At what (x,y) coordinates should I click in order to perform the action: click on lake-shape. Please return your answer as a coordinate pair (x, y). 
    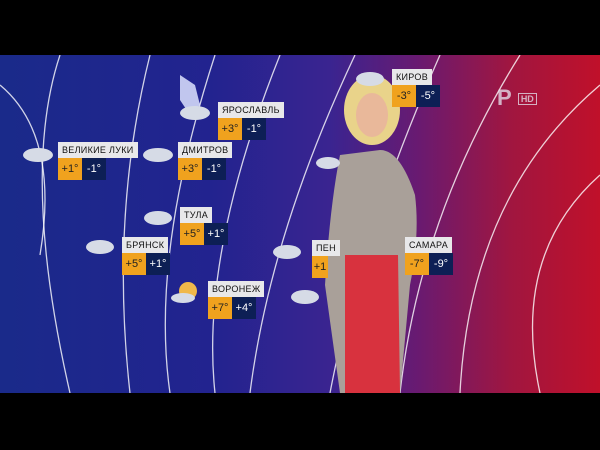
    Looking at the image, I should click on (190, 95).